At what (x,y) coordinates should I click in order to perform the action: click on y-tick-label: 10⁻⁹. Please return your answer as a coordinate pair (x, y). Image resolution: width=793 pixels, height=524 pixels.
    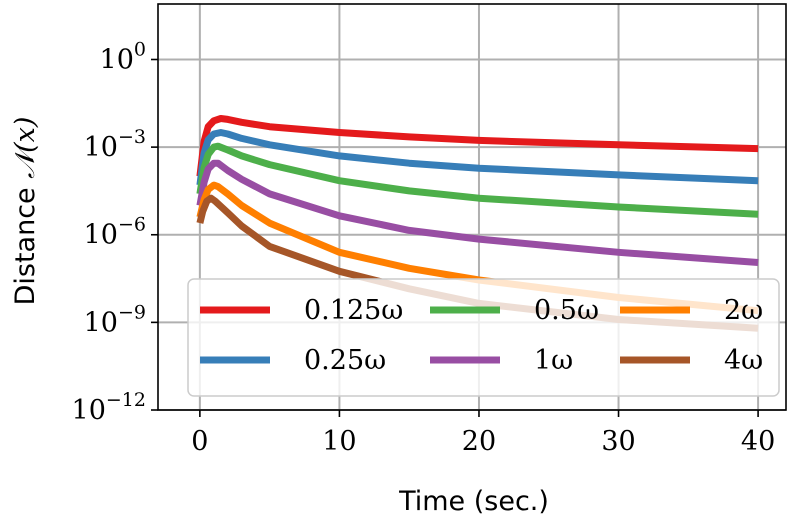
    Looking at the image, I should click on (115, 319).